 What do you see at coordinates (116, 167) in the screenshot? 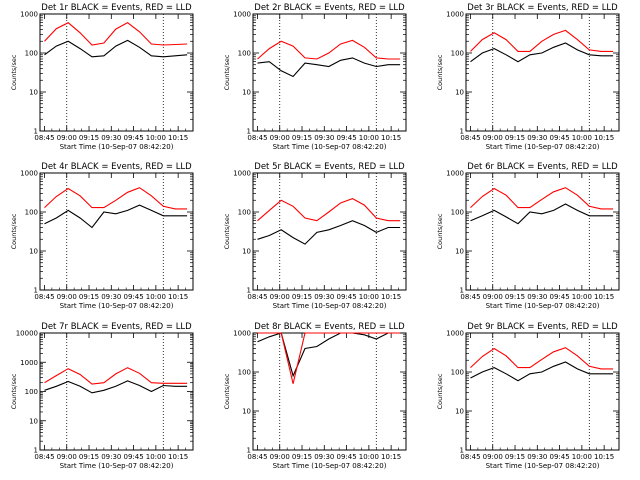
I see `chart-title: Det 4r BLACK = Events, RED = LLD` at bounding box center [116, 167].